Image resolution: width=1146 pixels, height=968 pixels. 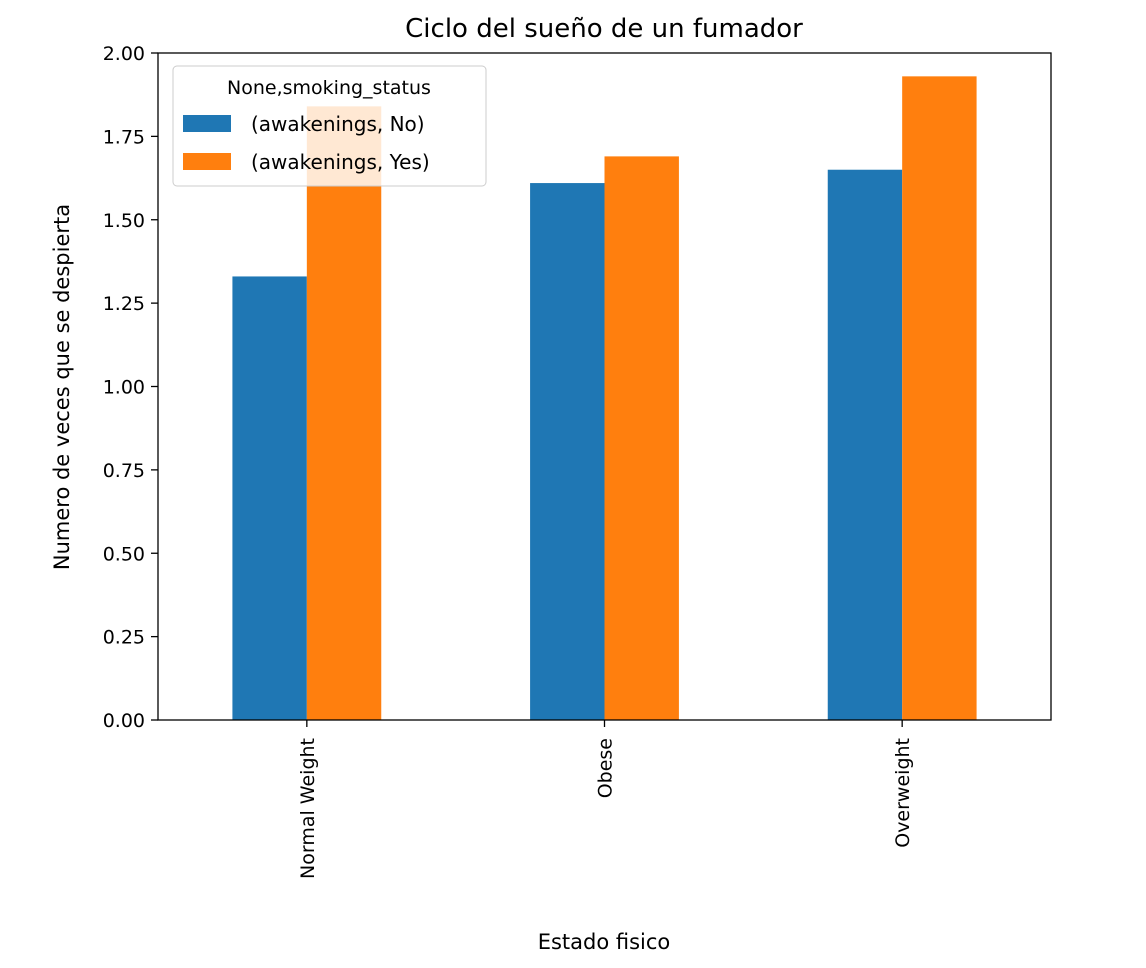 I want to click on bar-normal-weight-yes, so click(x=344, y=413).